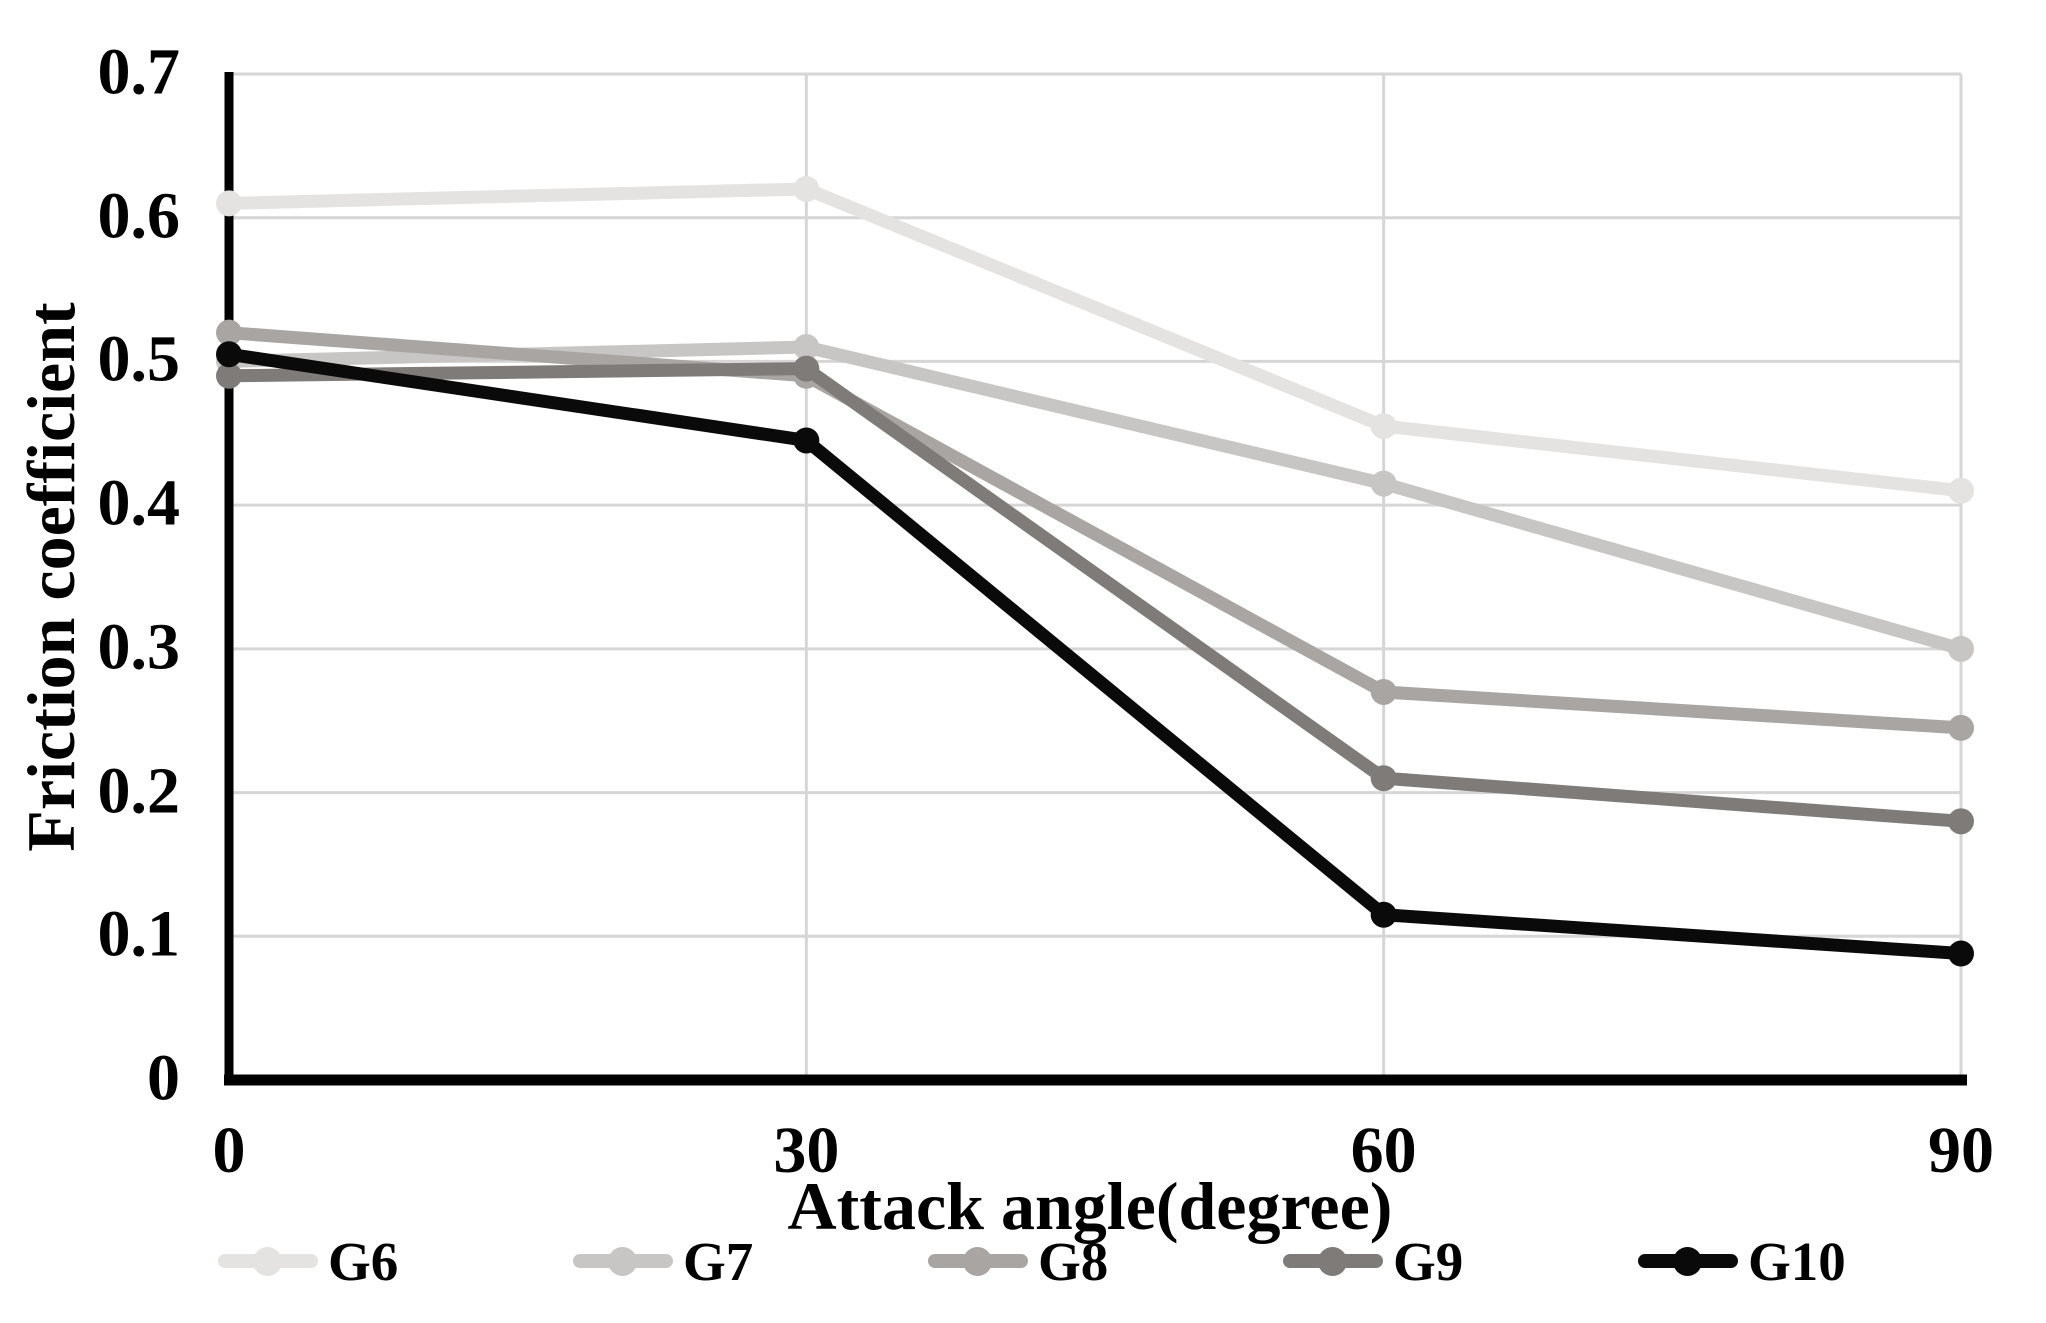 This screenshot has width=2046, height=1323. What do you see at coordinates (139, 72) in the screenshot?
I see `y-tick-label-0.7: 0.7` at bounding box center [139, 72].